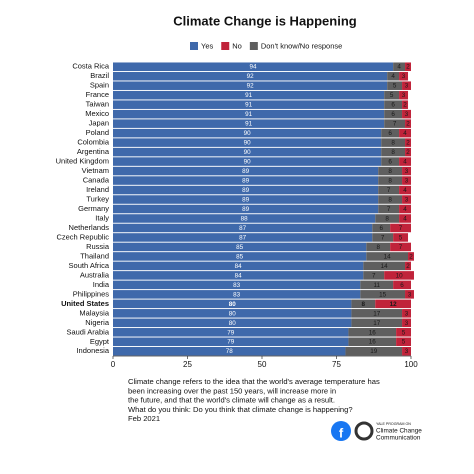 The height and width of the screenshot is (474, 474). What do you see at coordinates (336, 364) in the screenshot?
I see `x-tick-label: 75` at bounding box center [336, 364].